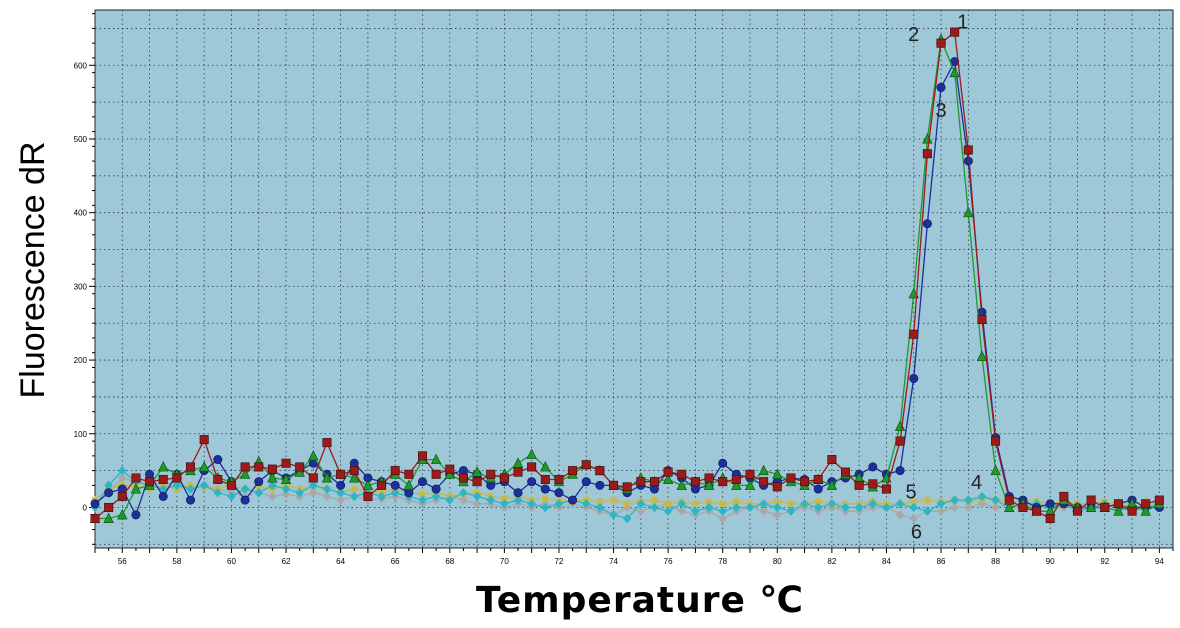  Describe the element at coordinates (231, 561) in the screenshot. I see `x-tick-label: 60` at that location.